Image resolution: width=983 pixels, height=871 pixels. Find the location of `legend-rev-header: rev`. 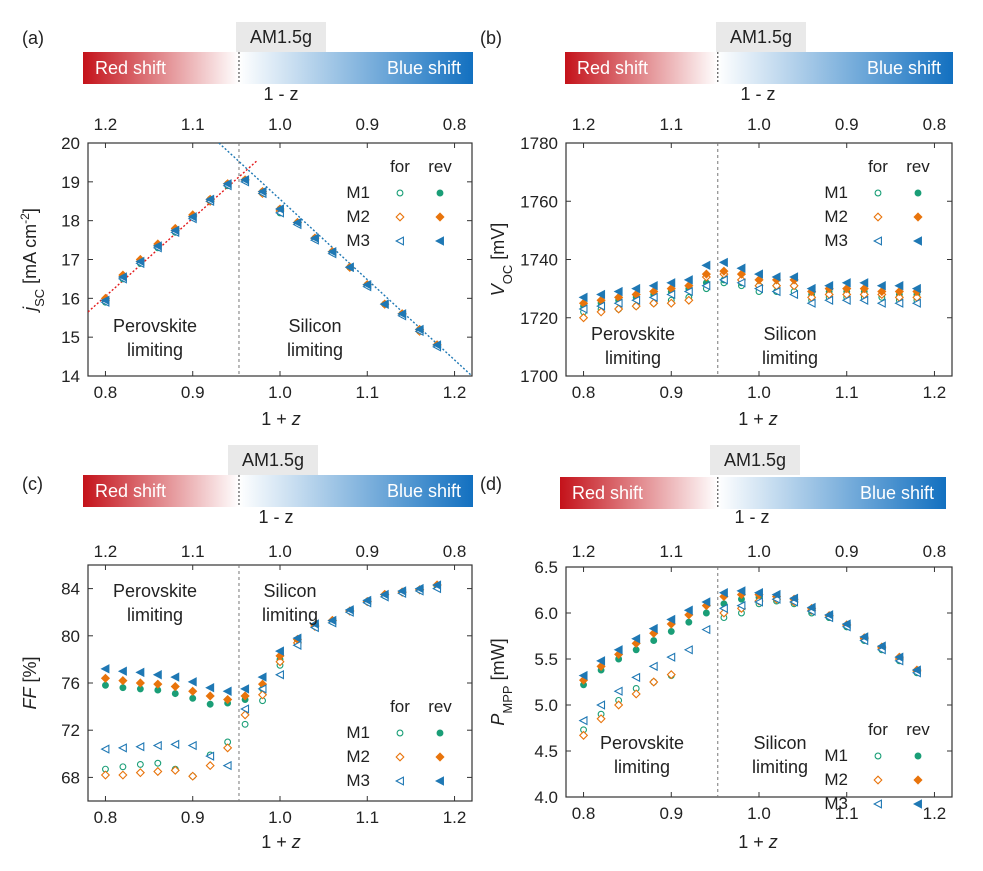

legend-rev-header: rev is located at coordinates (918, 166).